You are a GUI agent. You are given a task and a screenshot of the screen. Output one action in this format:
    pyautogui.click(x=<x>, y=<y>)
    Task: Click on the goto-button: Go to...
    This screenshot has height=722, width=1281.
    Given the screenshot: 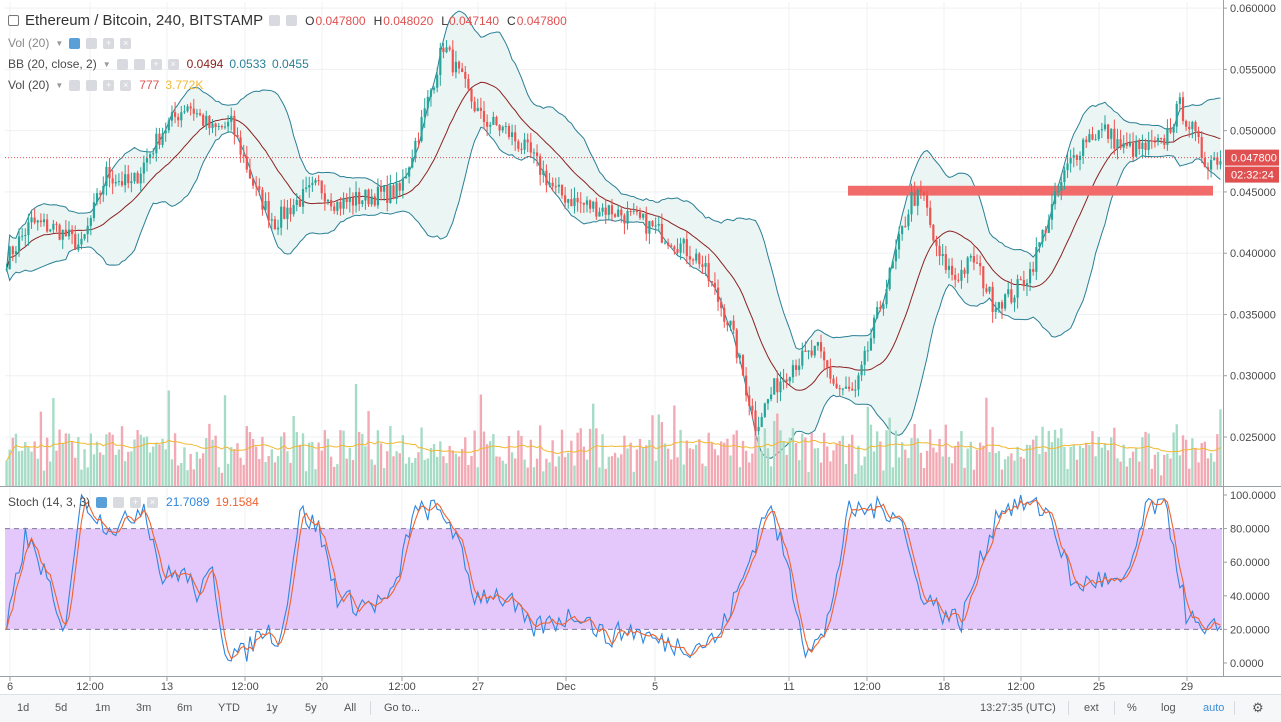 What is the action you would take?
    pyautogui.click(x=402, y=708)
    